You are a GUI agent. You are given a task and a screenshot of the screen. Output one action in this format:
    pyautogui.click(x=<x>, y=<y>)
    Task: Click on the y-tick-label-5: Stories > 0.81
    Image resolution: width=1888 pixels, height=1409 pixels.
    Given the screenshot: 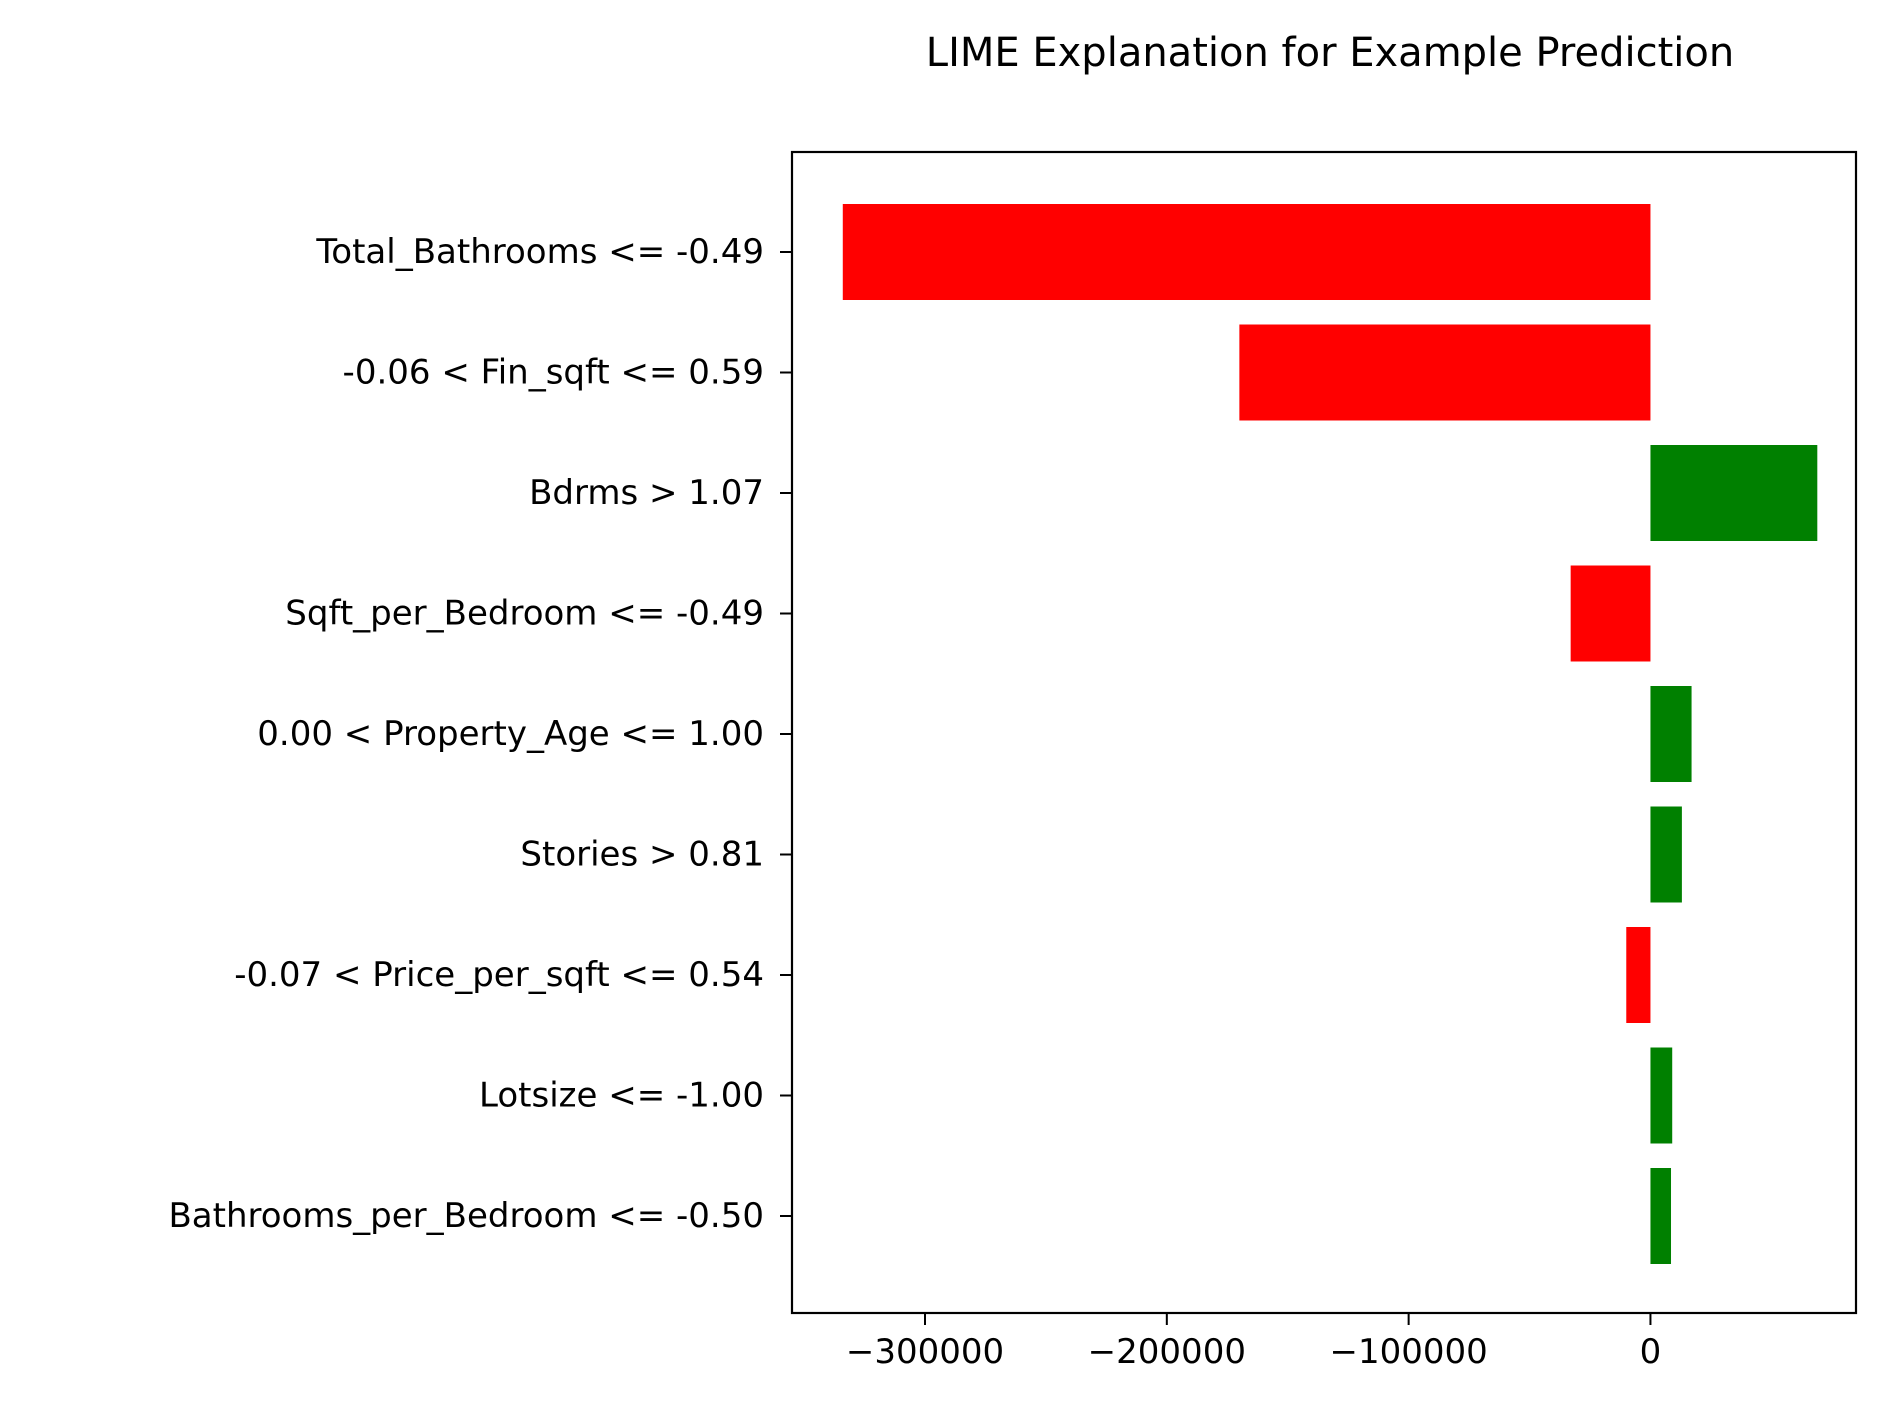 What is the action you would take?
    pyautogui.click(x=642, y=855)
    